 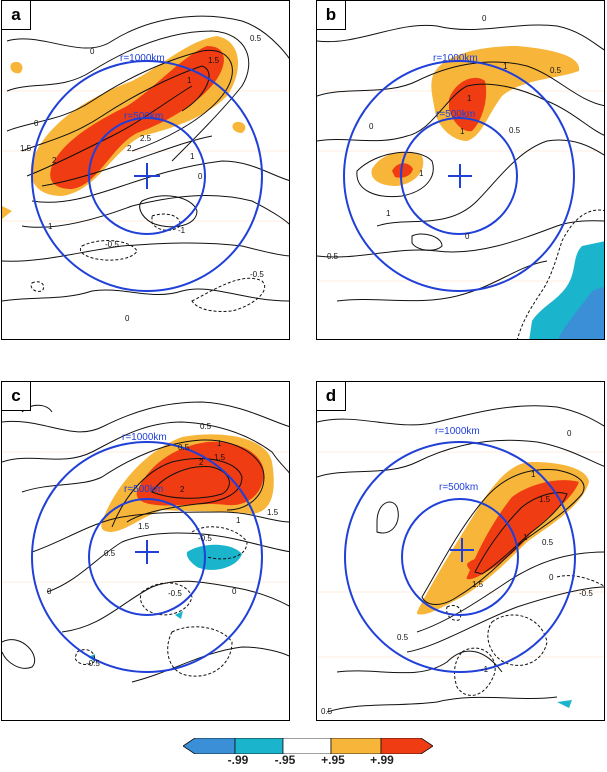 I want to click on colorbar-seg-neutral, so click(x=307, y=746).